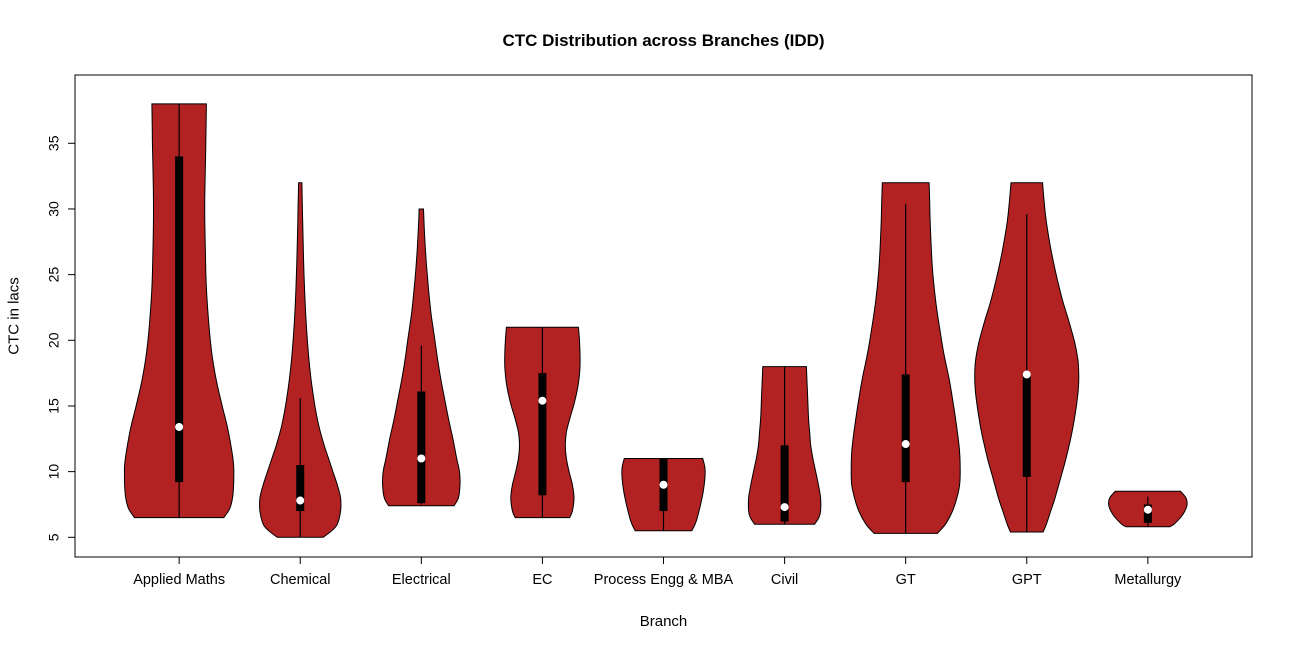 The height and width of the screenshot is (653, 1294). What do you see at coordinates (54, 406) in the screenshot?
I see `y-tick-label: 15` at bounding box center [54, 406].